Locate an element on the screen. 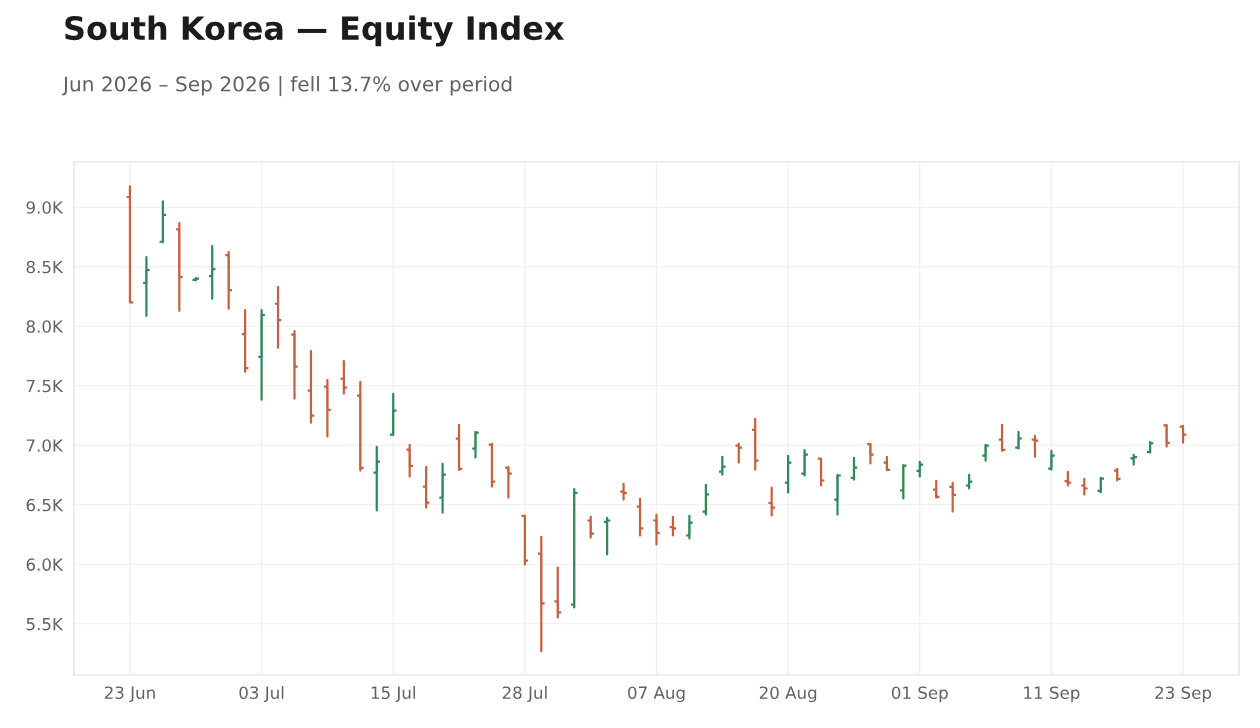 The width and height of the screenshot is (1260, 728). y-tick-label: 8.0K is located at coordinates (45, 326).